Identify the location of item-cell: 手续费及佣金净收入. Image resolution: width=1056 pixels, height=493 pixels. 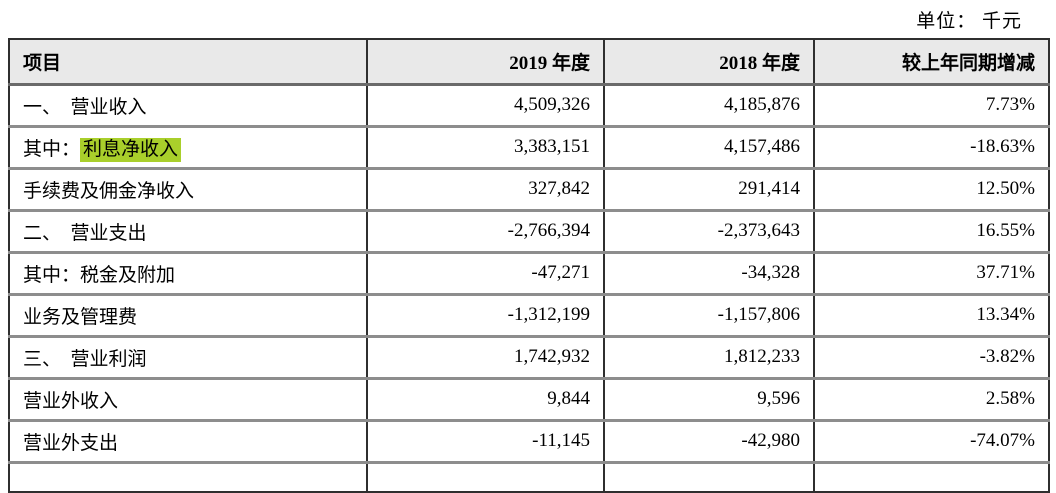
(188, 188).